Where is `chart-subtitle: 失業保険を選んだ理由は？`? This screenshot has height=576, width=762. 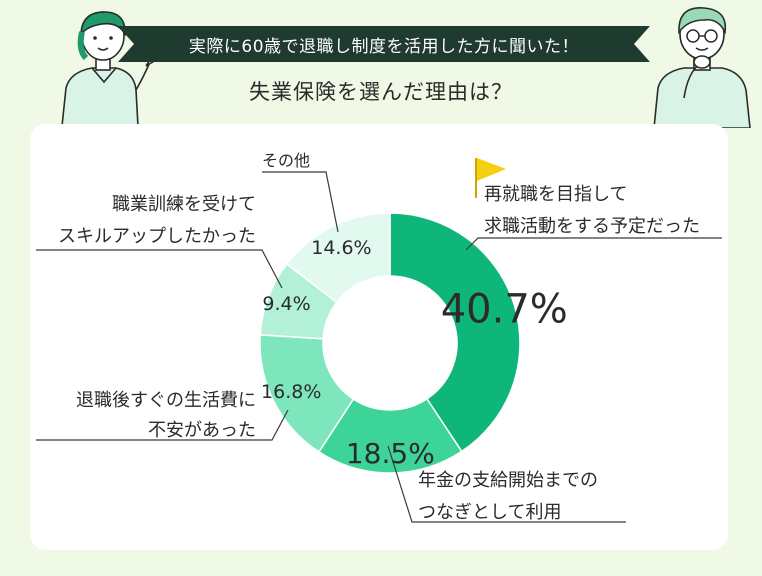
chart-subtitle: 失業保険を選んだ理由は？ is located at coordinates (381, 92).